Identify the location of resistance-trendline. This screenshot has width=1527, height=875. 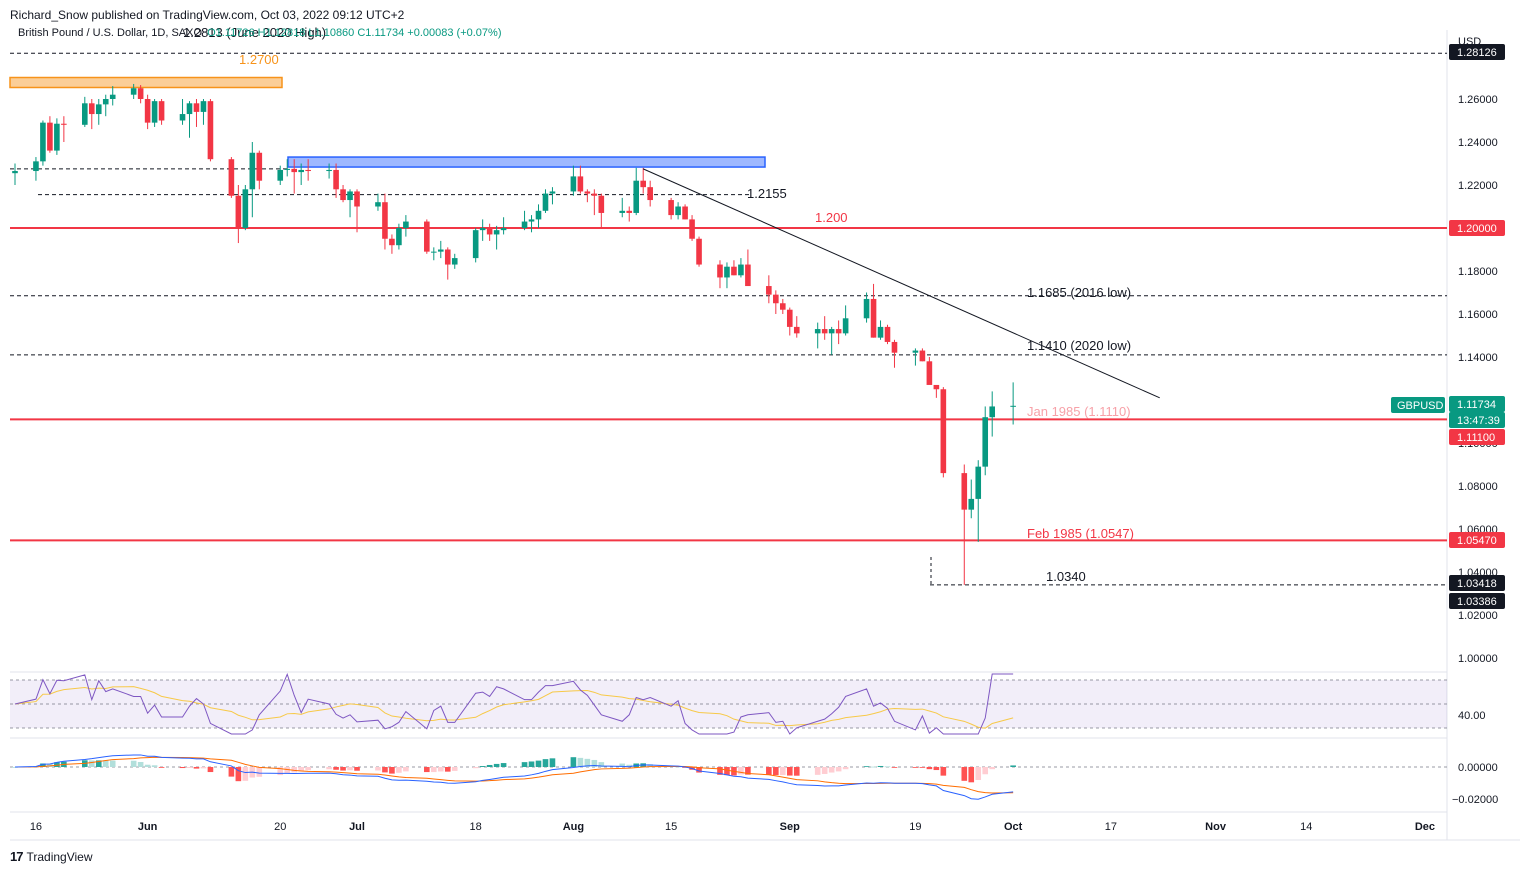
(901, 283).